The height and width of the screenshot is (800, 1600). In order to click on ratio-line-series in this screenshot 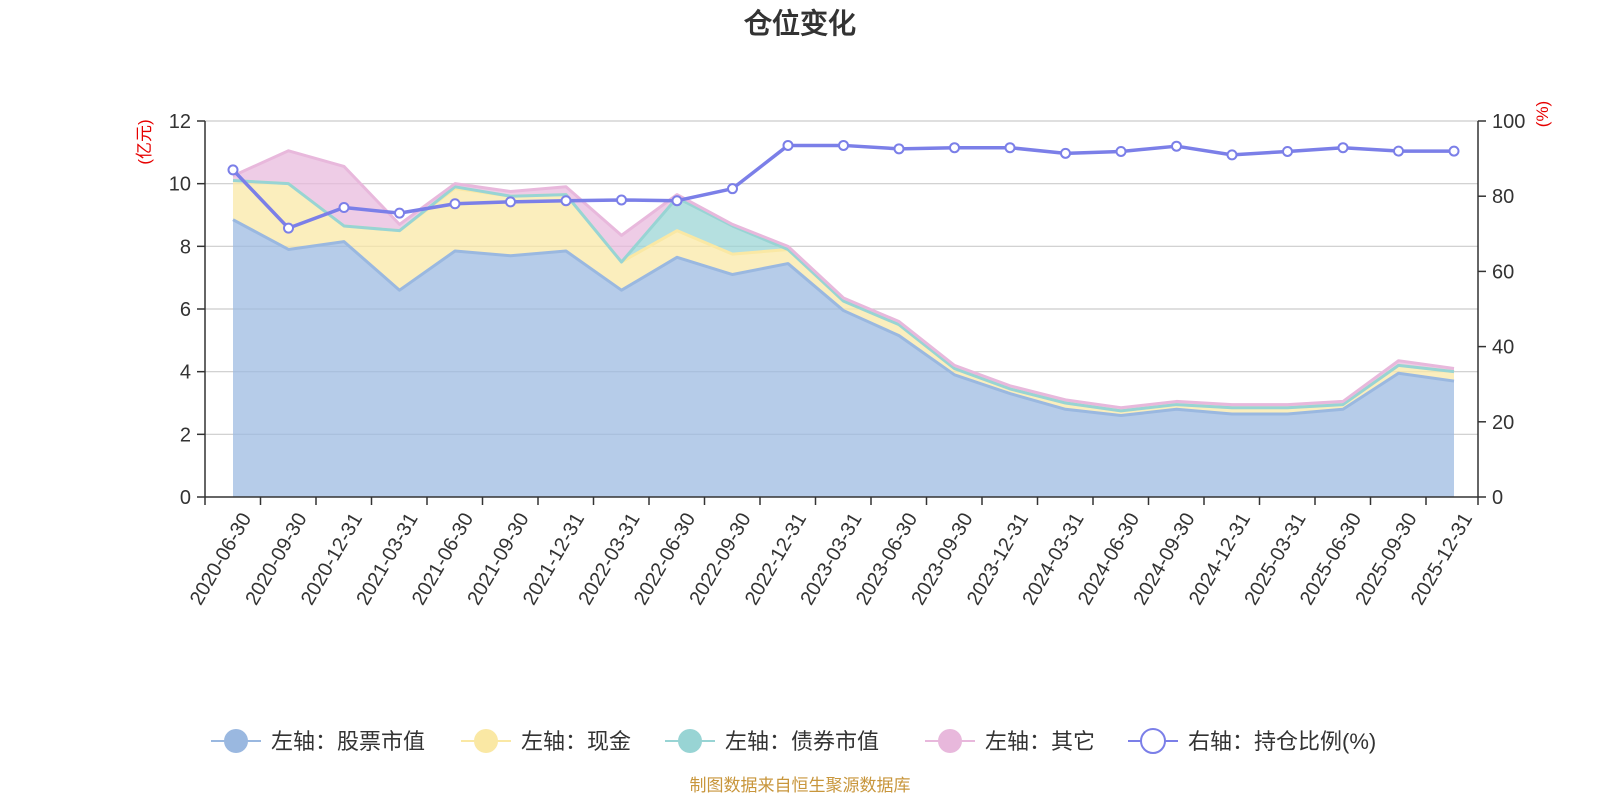, I will do `click(843, 186)`.